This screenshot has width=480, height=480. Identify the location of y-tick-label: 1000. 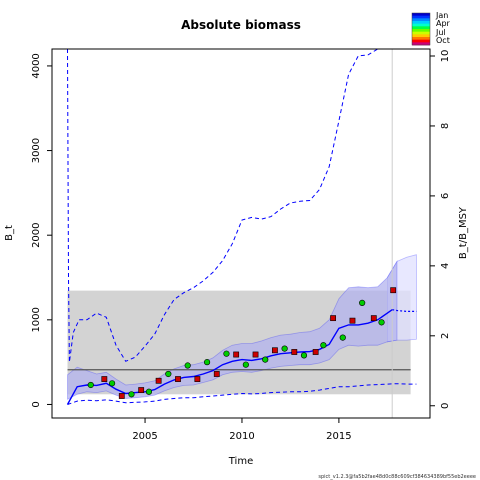
(36, 319).